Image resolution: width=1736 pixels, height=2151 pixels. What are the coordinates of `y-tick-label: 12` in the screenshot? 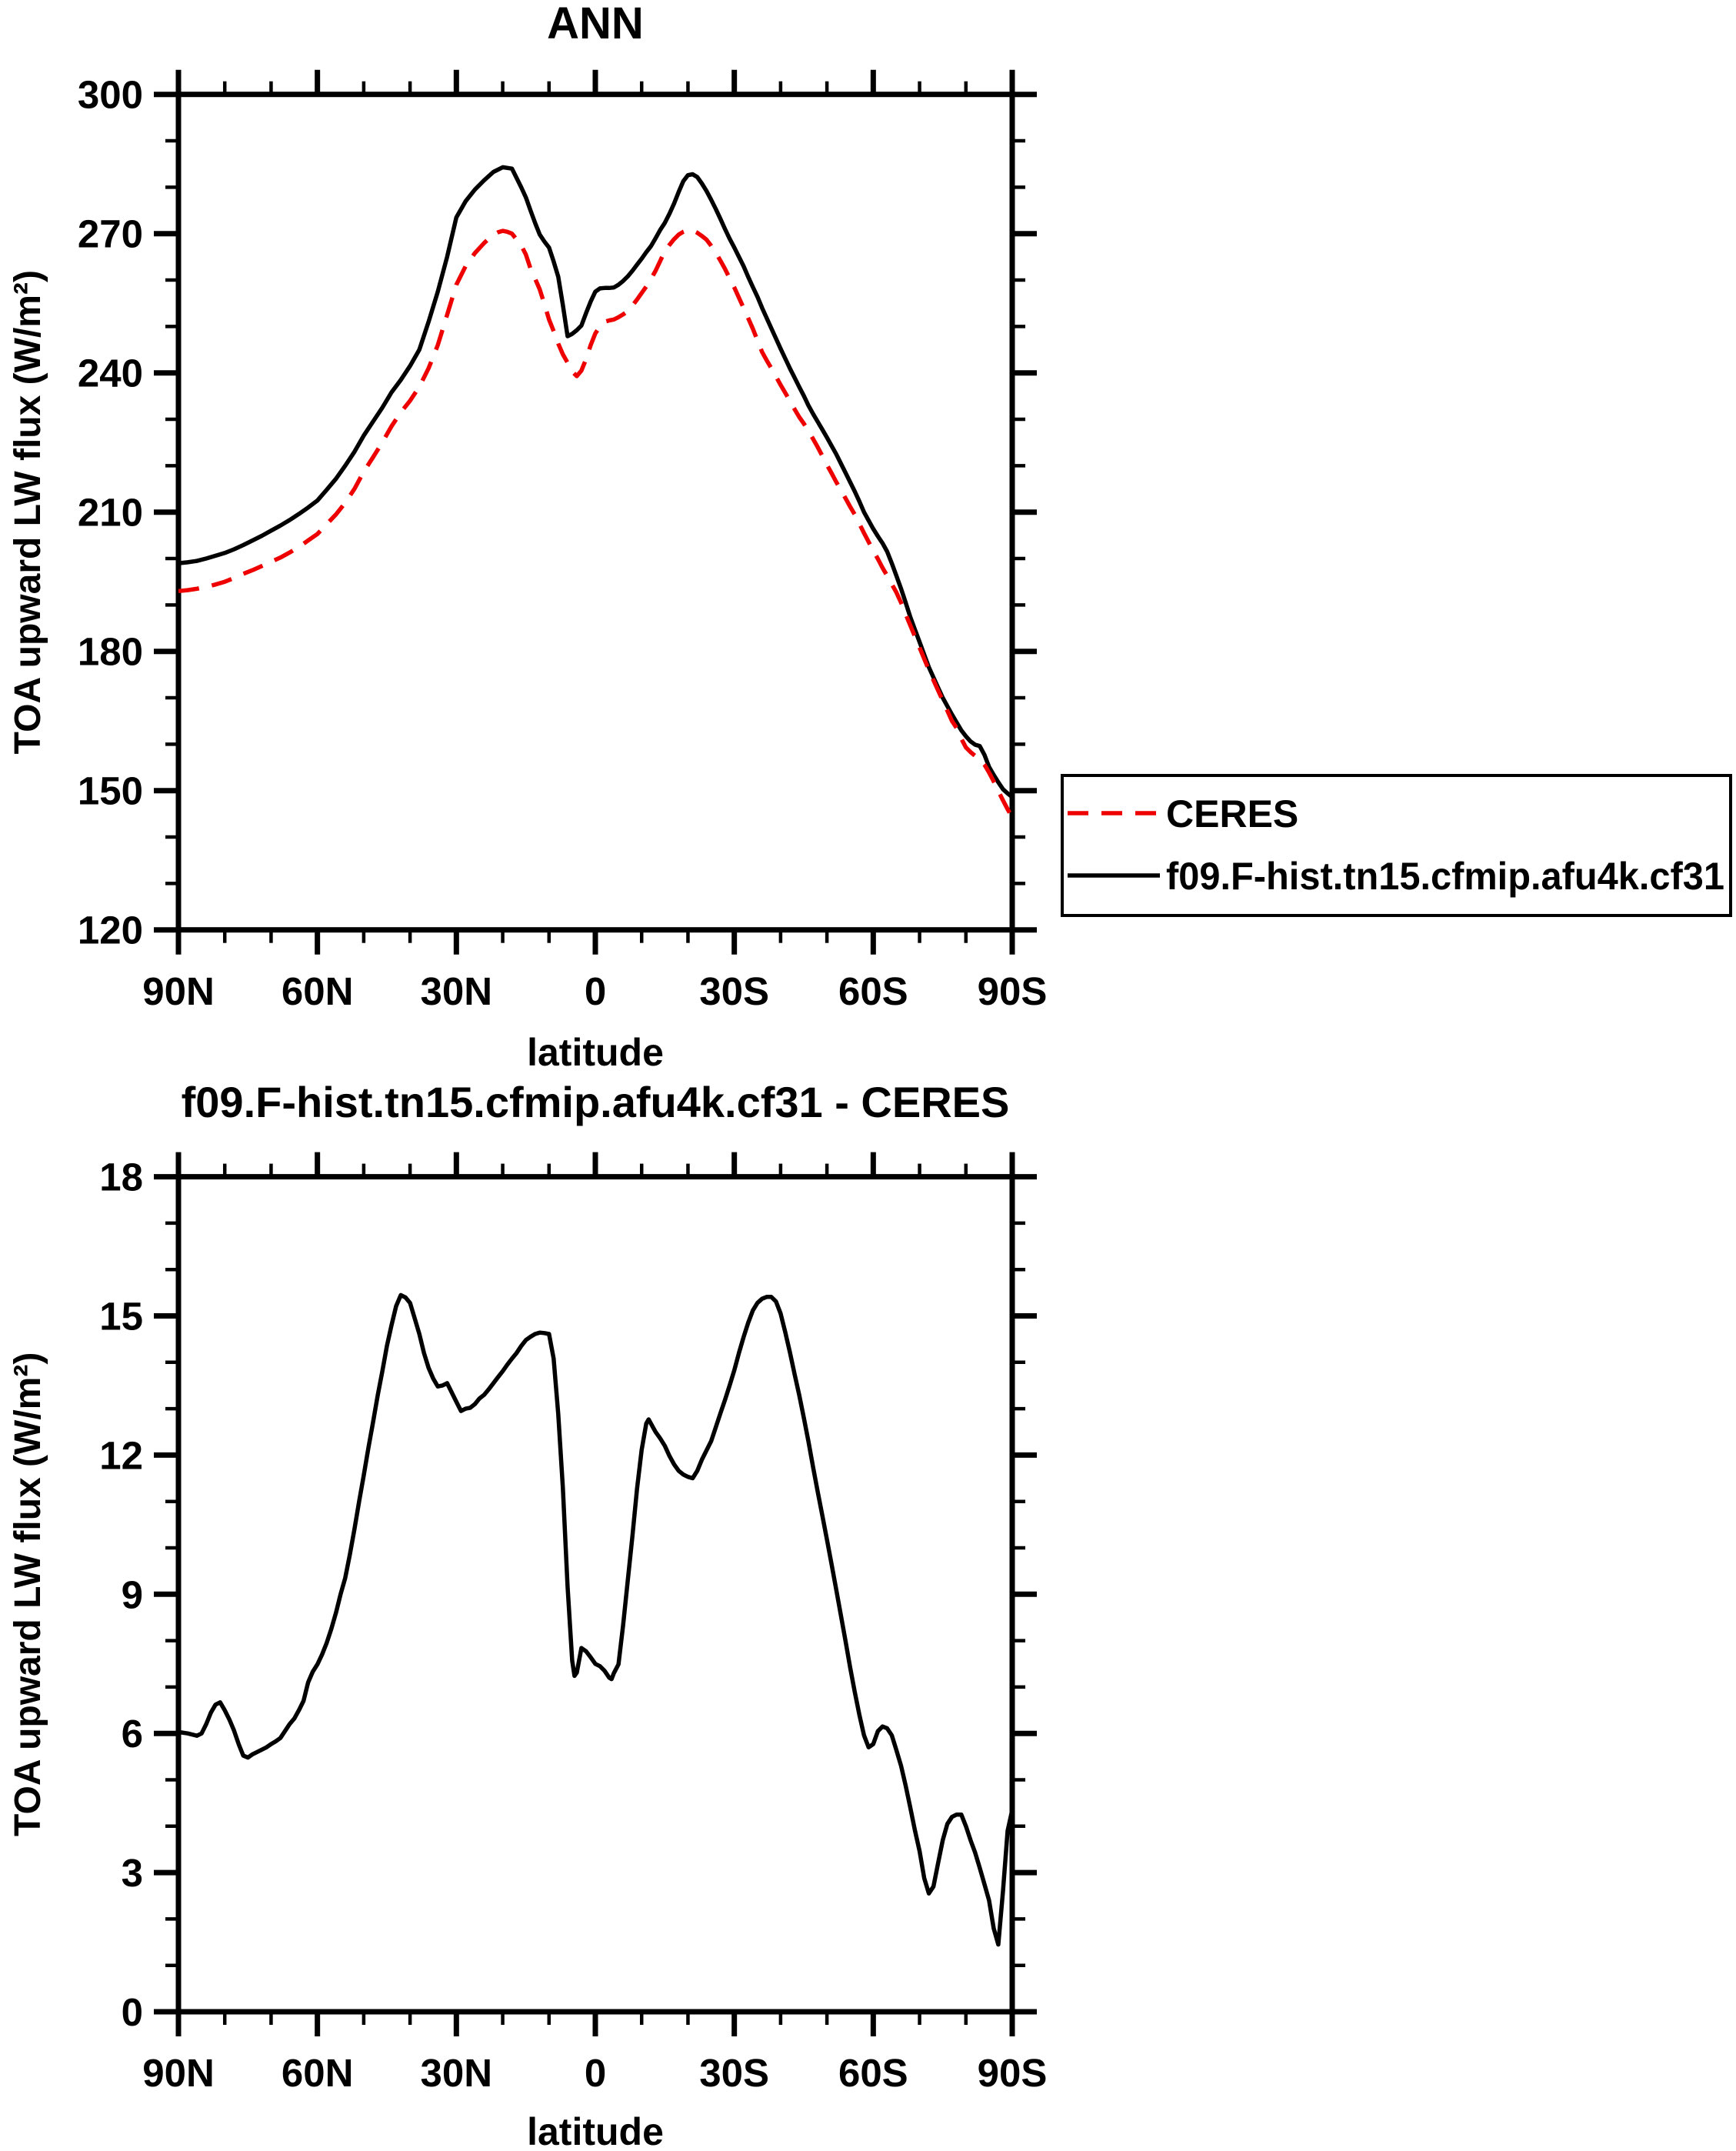 It's located at (121, 1455).